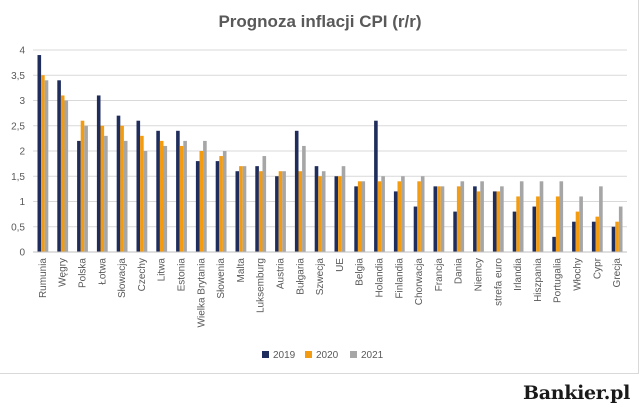 Image resolution: width=640 pixels, height=408 pixels. I want to click on category-label: Grecja, so click(617, 273).